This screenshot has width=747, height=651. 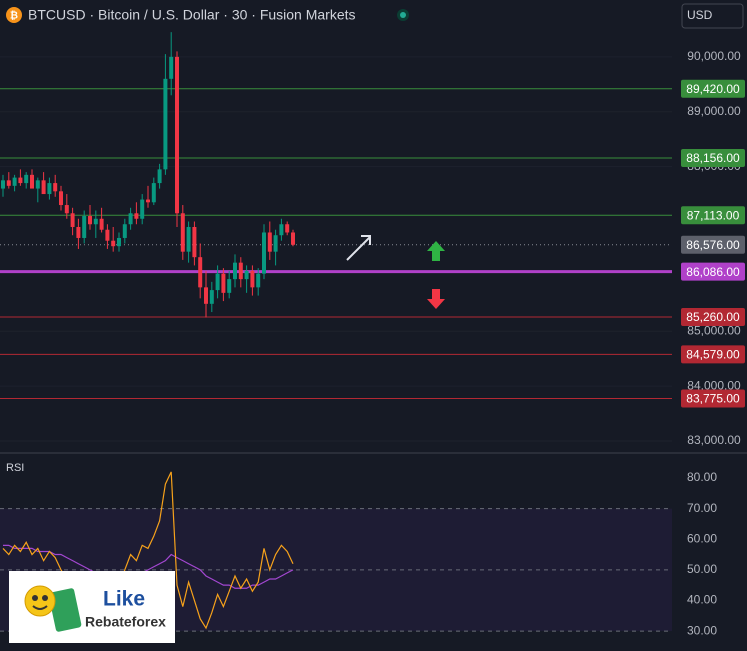 What do you see at coordinates (714, 330) in the screenshot?
I see `y-tick-label: 85,000.00` at bounding box center [714, 330].